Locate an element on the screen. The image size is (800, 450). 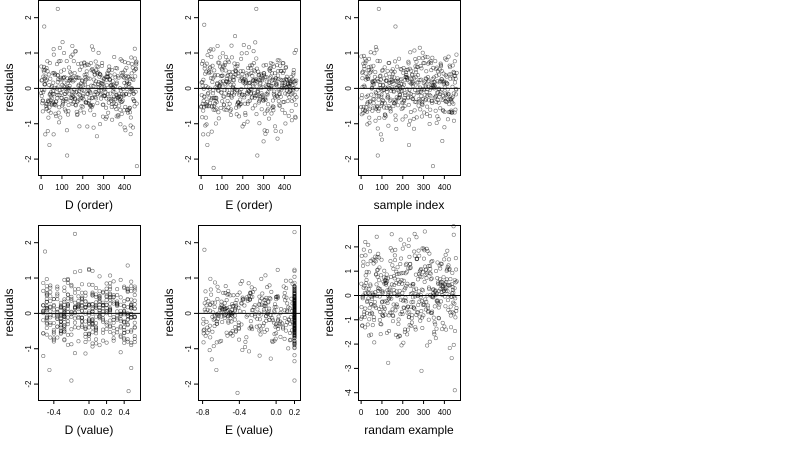
y-tick-label: 0 is located at coordinates (188, 313).